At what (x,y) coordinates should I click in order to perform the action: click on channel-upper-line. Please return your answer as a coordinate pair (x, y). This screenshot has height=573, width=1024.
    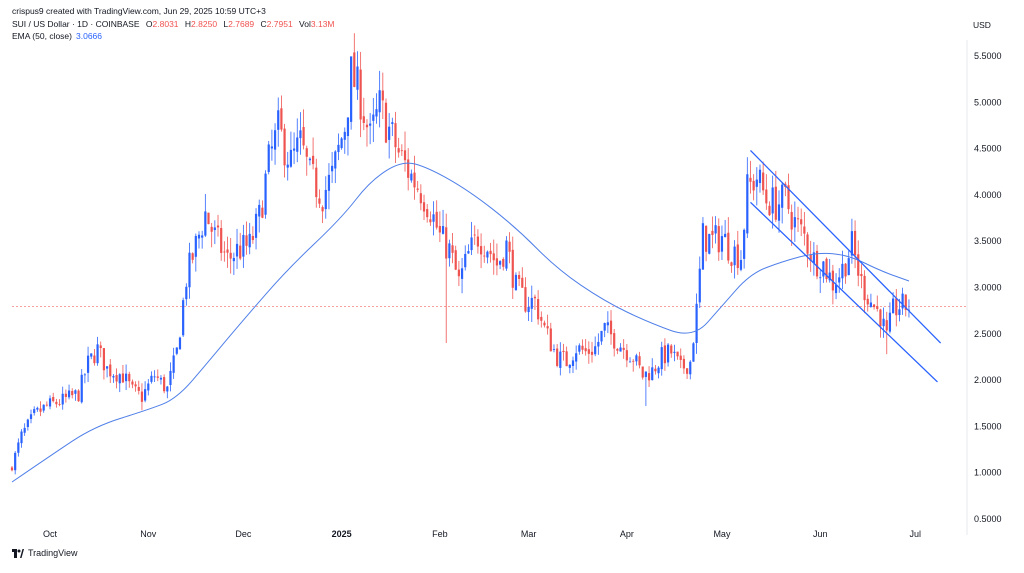
    Looking at the image, I should click on (846, 246).